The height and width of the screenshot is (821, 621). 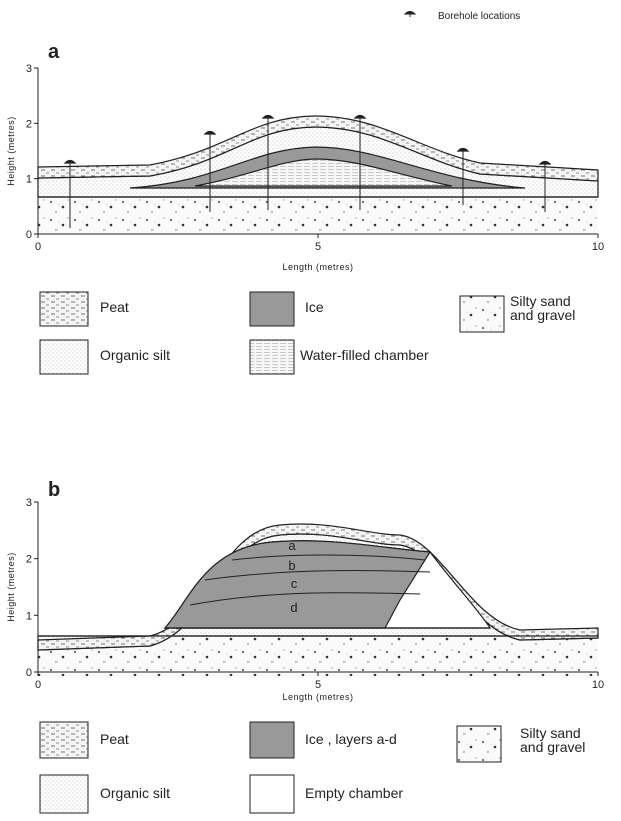 I want to click on borehole-legend: Borehole locations, so click(x=479, y=16).